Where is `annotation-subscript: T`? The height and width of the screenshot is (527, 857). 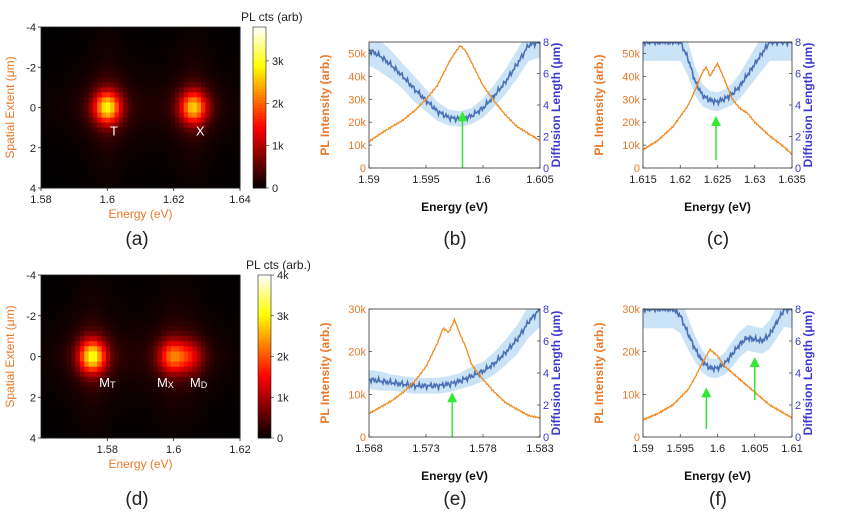 annotation-subscript: T is located at coordinates (113, 385).